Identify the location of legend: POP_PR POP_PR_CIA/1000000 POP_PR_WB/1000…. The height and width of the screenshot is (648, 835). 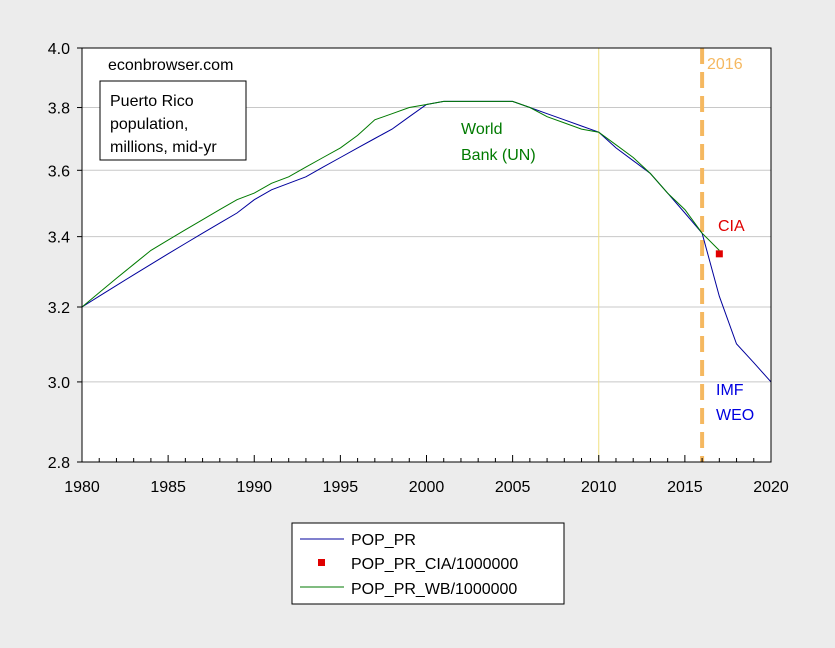
(428, 563).